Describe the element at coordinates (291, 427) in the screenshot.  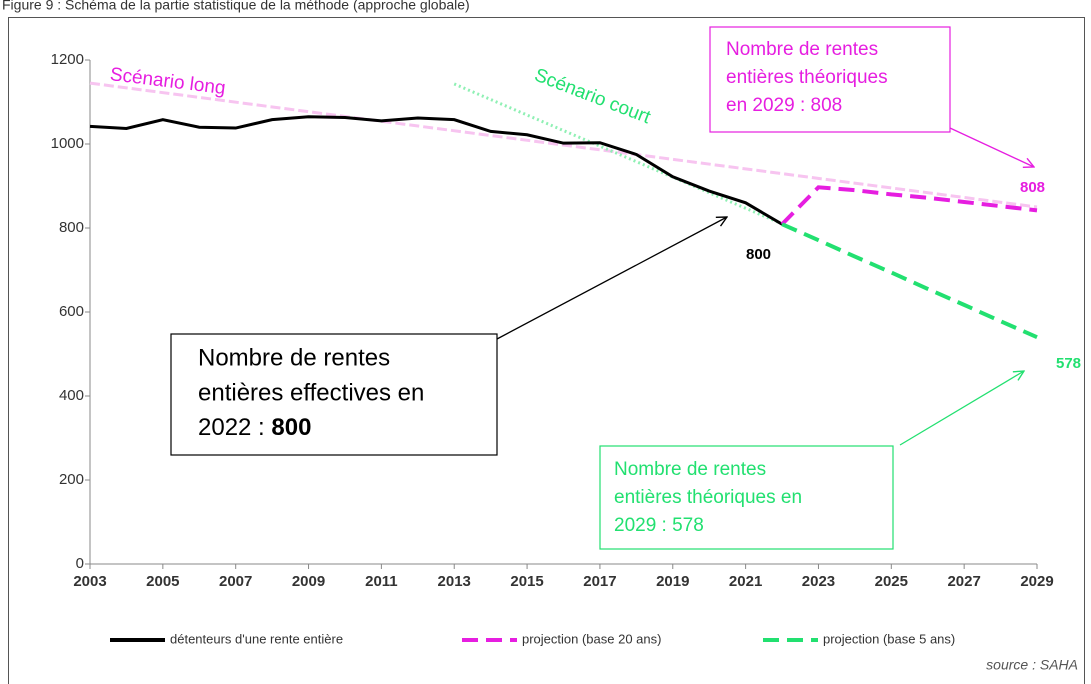
I see `box-highlight: 800` at that location.